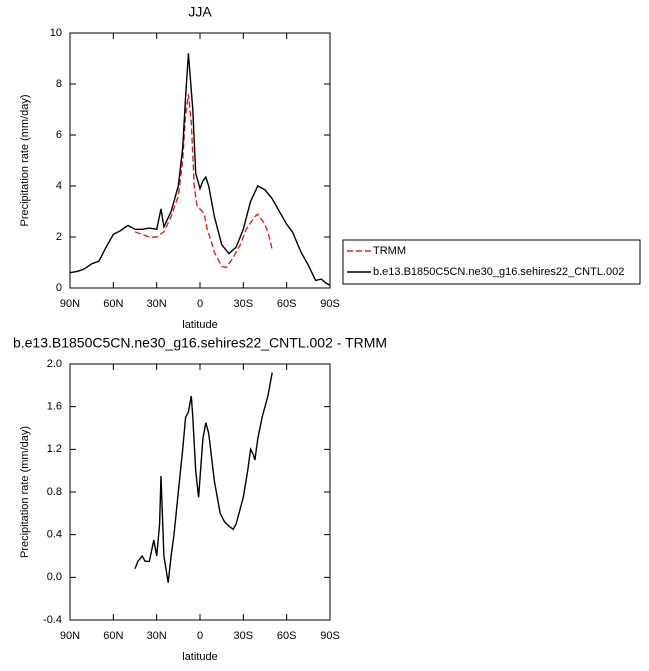 The width and height of the screenshot is (649, 671). I want to click on y-tick-label: 0.0, so click(54, 577).